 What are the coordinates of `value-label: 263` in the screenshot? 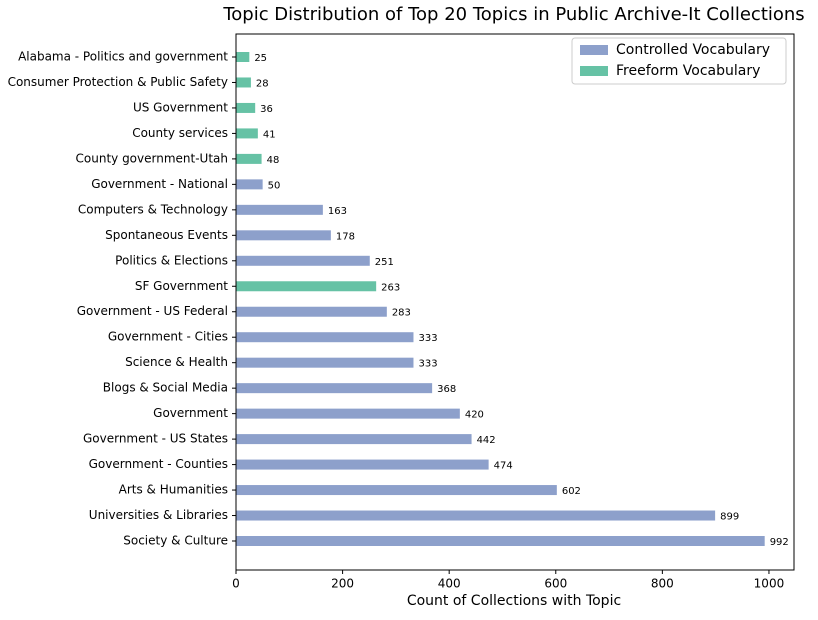 It's located at (390, 287).